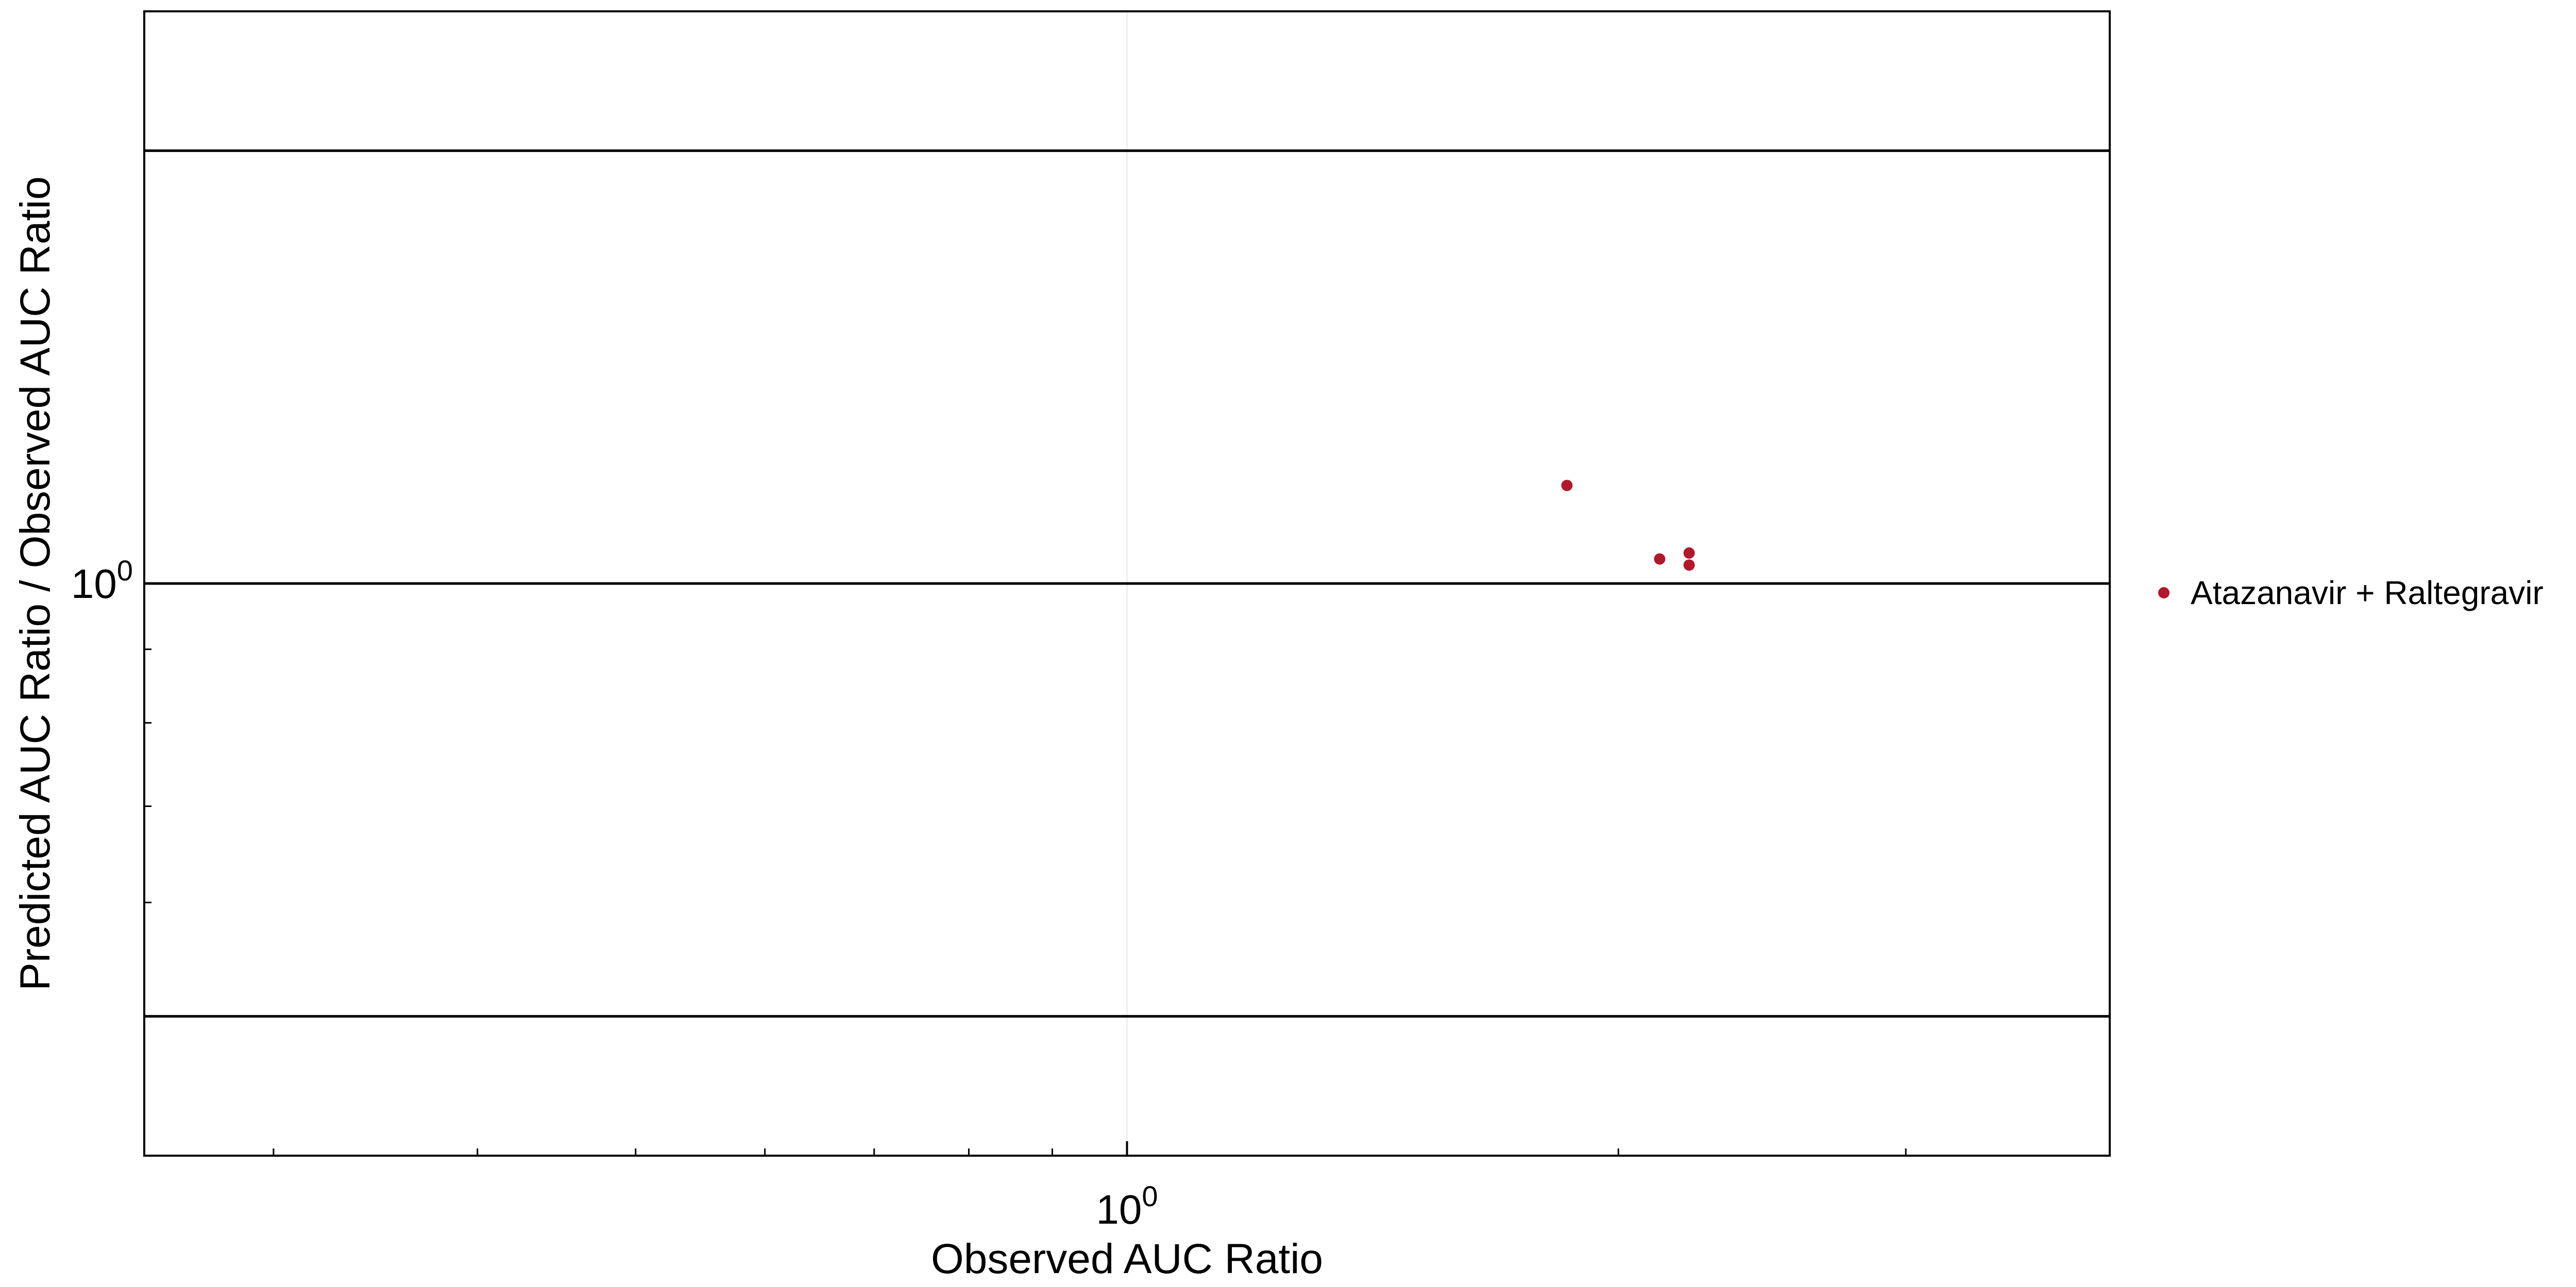 This screenshot has height=1287, width=2576. What do you see at coordinates (1150, 1196) in the screenshot?
I see `x-tick-exponent: 0` at bounding box center [1150, 1196].